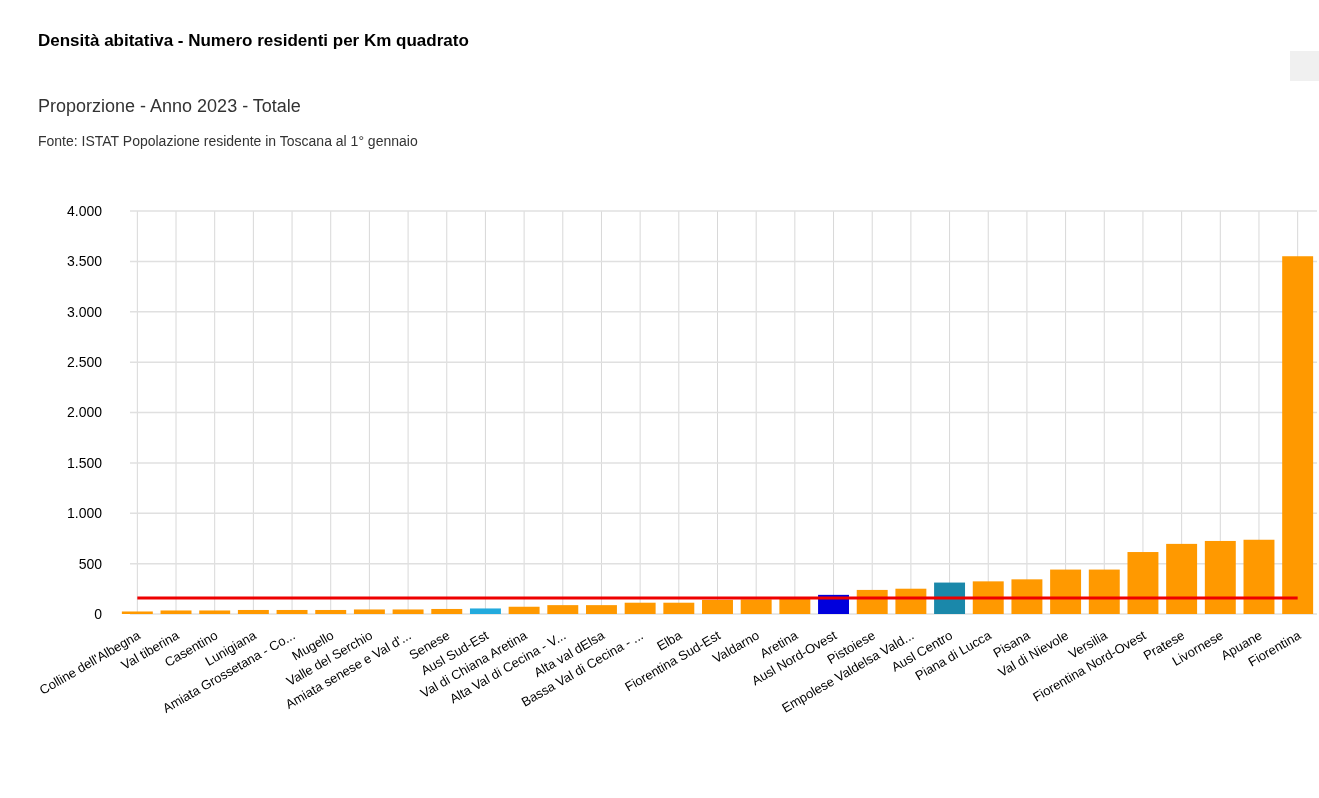 The image size is (1319, 798). I want to click on y-tick-label: 1.000, so click(84, 513).